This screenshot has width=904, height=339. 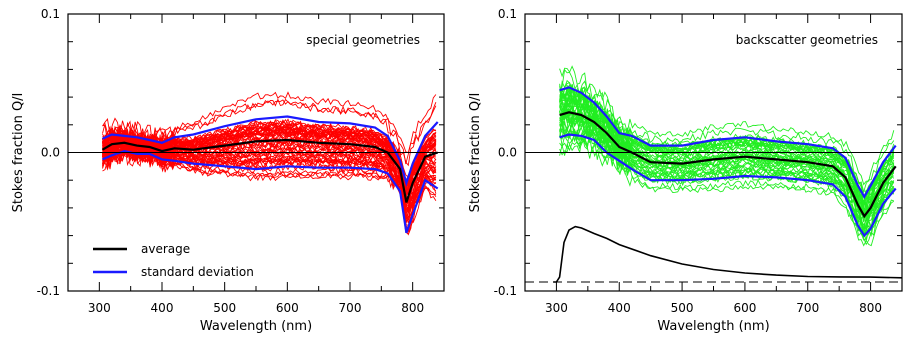 I want to click on legend-label-average: average, so click(x=165, y=249).